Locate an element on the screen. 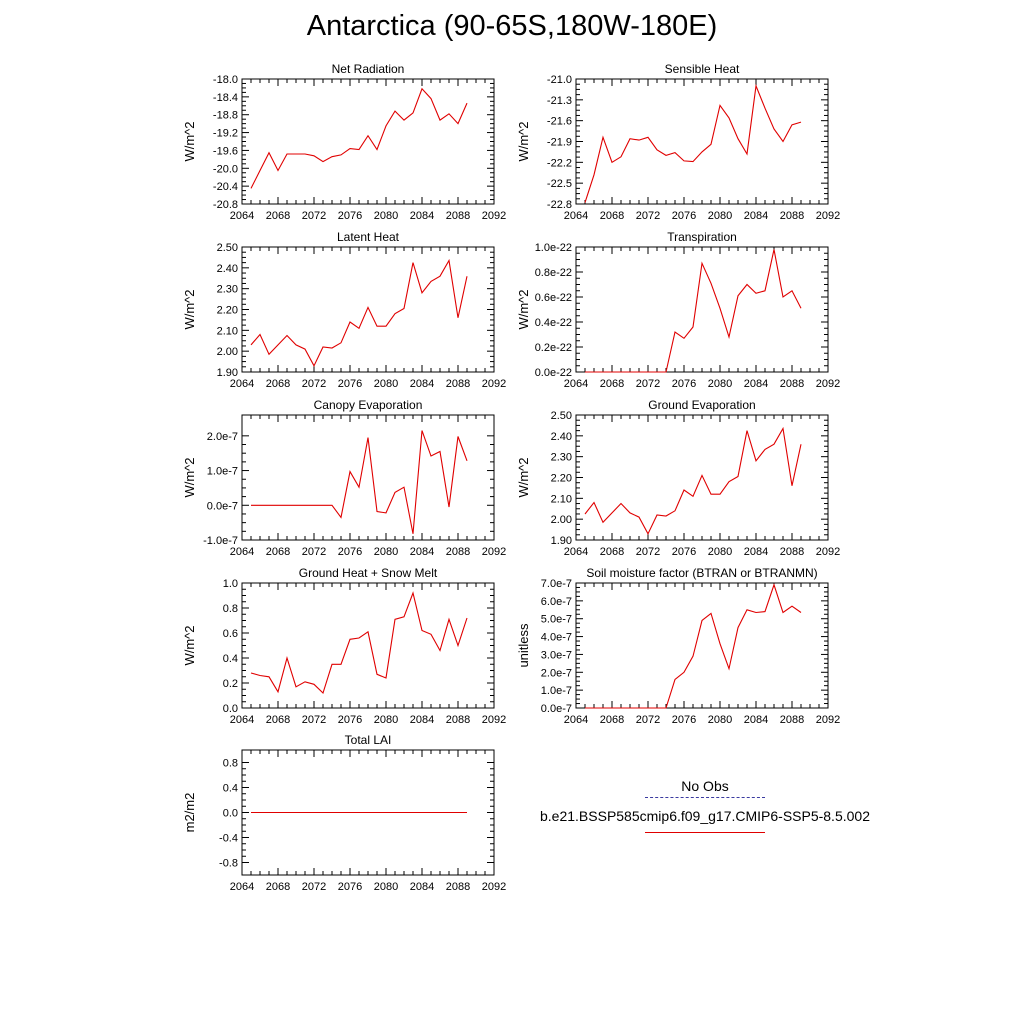 This screenshot has height=1024, width=1024. y-tick-label: -22.8 is located at coordinates (559, 205).